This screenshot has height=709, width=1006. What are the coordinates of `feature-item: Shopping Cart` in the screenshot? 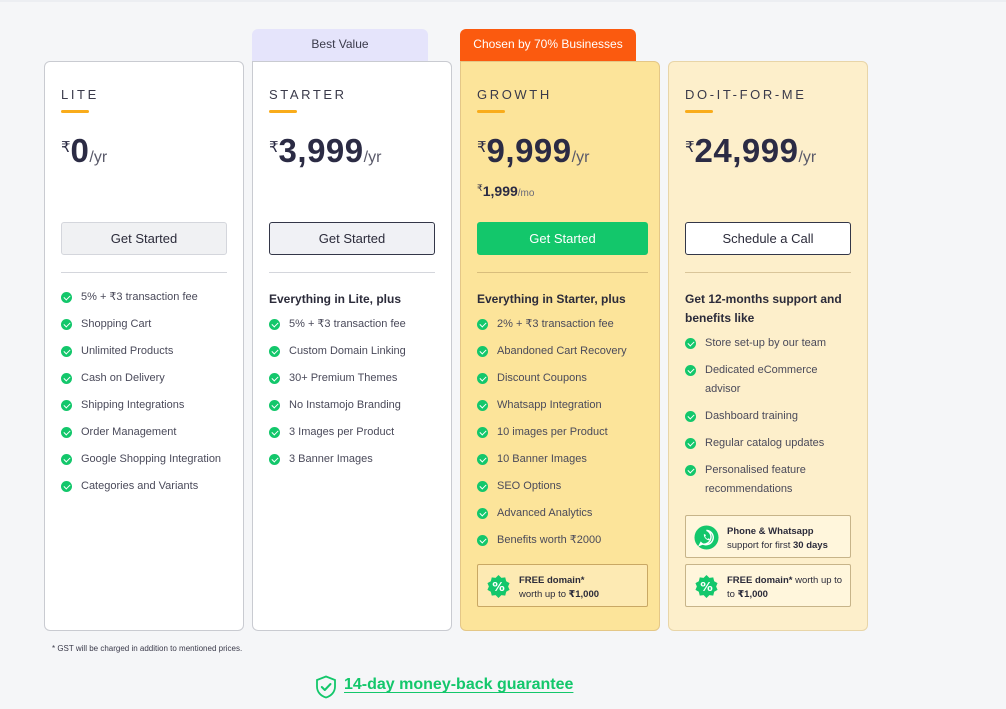 It's located at (148, 324).